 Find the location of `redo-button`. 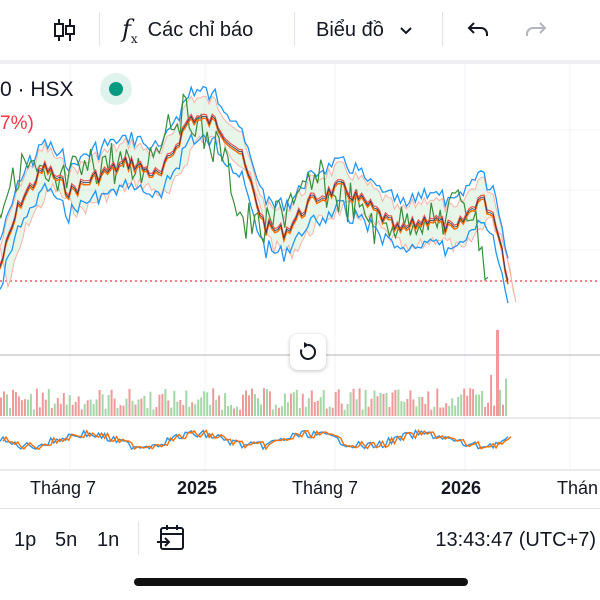

redo-button is located at coordinates (536, 30).